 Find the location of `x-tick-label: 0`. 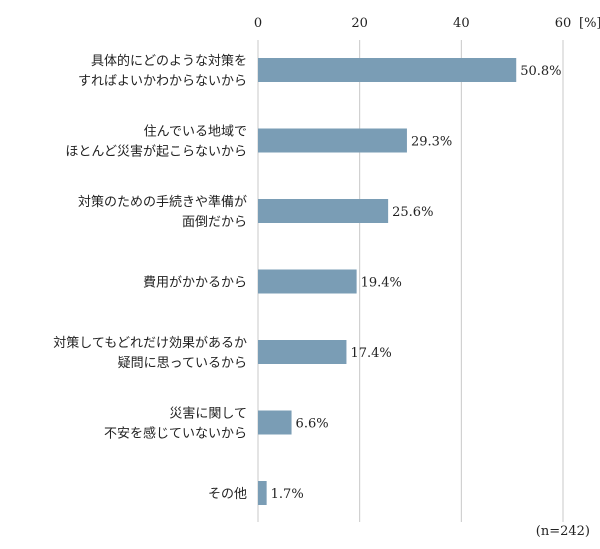

x-tick-label: 0 is located at coordinates (258, 23).